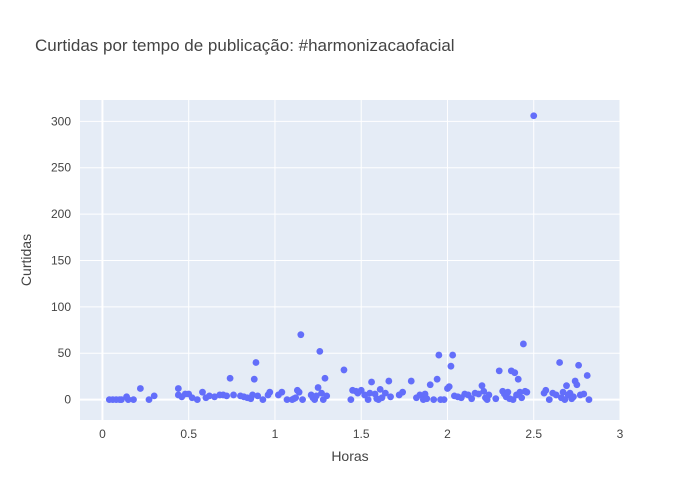 This screenshot has height=500, width=700. Describe the element at coordinates (61, 168) in the screenshot. I see `y-tick-label: 250` at that location.